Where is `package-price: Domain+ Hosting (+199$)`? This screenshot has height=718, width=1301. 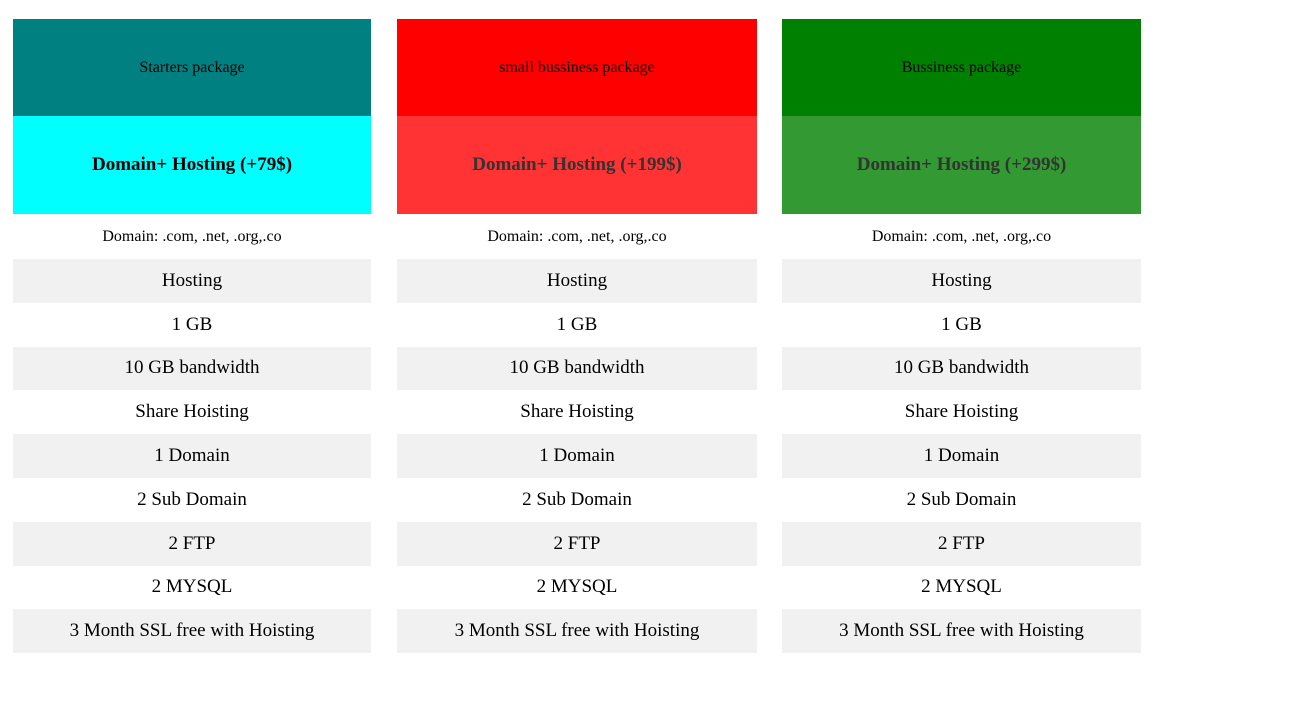
package-price: Domain+ Hosting (+199$) is located at coordinates (577, 165).